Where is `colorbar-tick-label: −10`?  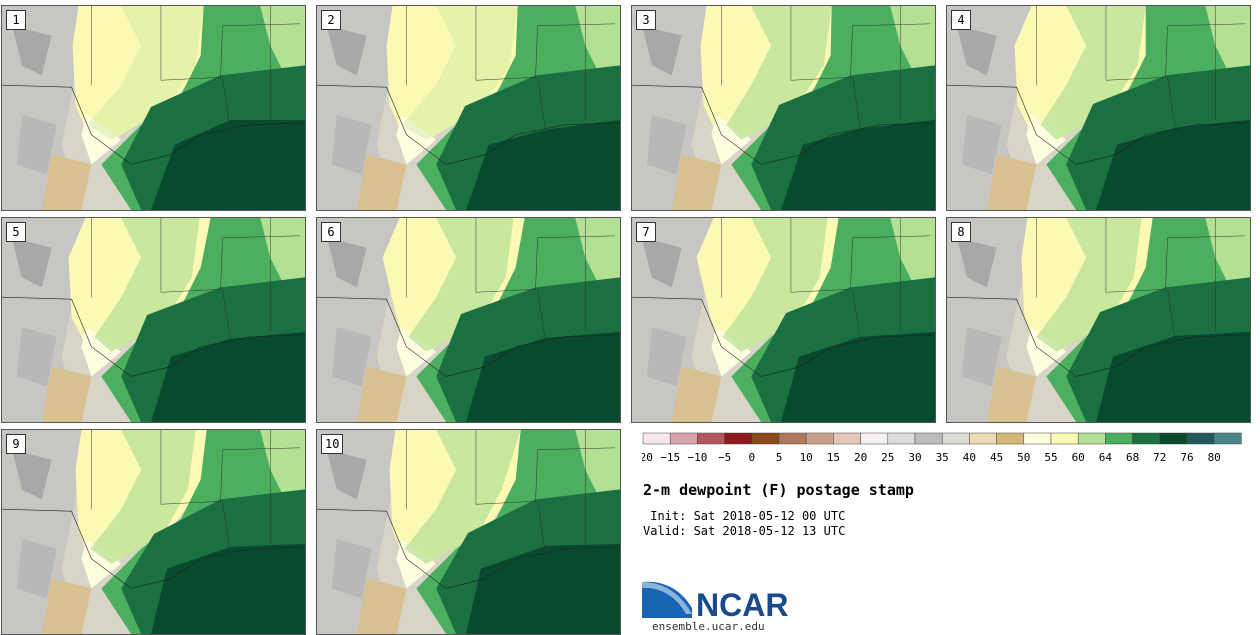 colorbar-tick-label: −10 is located at coordinates (697, 457).